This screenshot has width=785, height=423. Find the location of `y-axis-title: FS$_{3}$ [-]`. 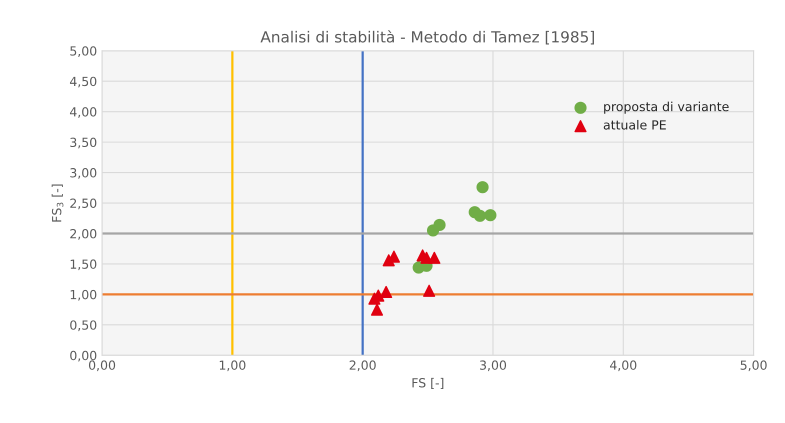

y-axis-title: FS$_{3}$ [-] is located at coordinates (58, 203).